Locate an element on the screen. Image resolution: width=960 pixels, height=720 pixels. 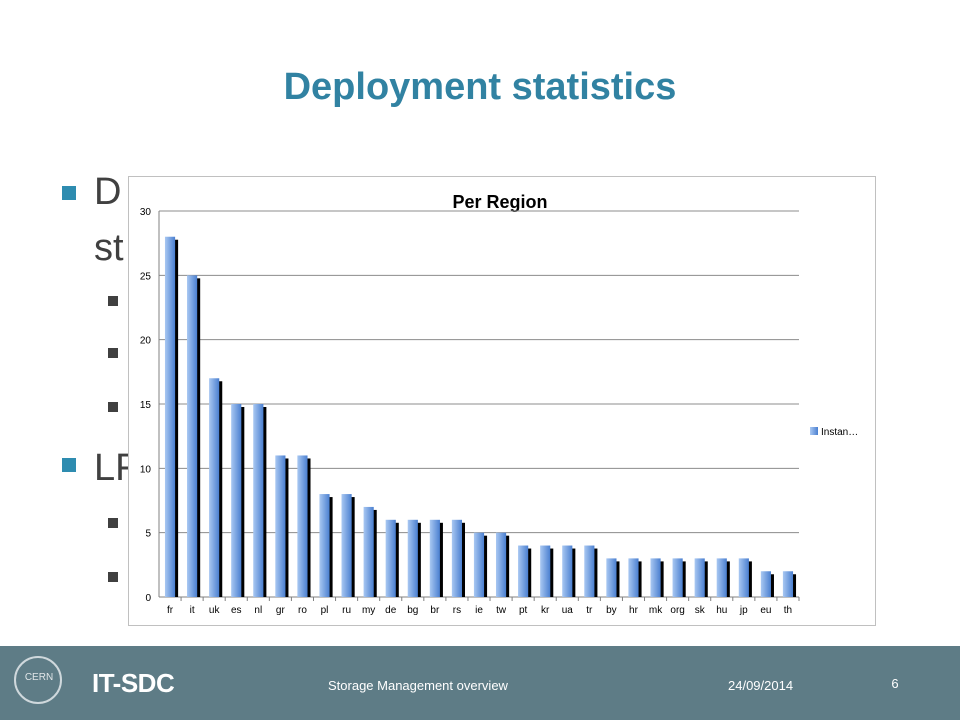
legend-swatch is located at coordinates (814, 431).